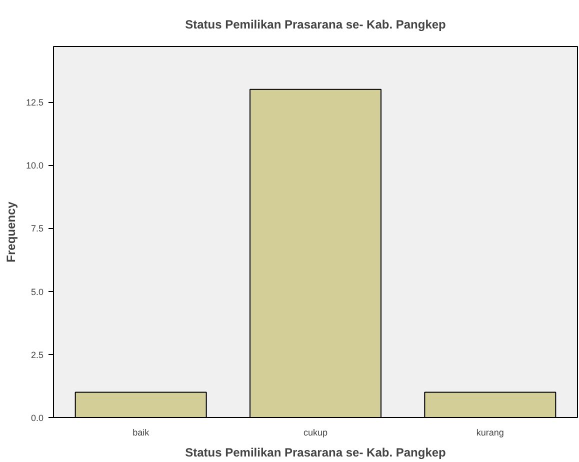 This screenshot has width=579, height=462. I want to click on y-tick-label: 2.5, so click(37, 355).